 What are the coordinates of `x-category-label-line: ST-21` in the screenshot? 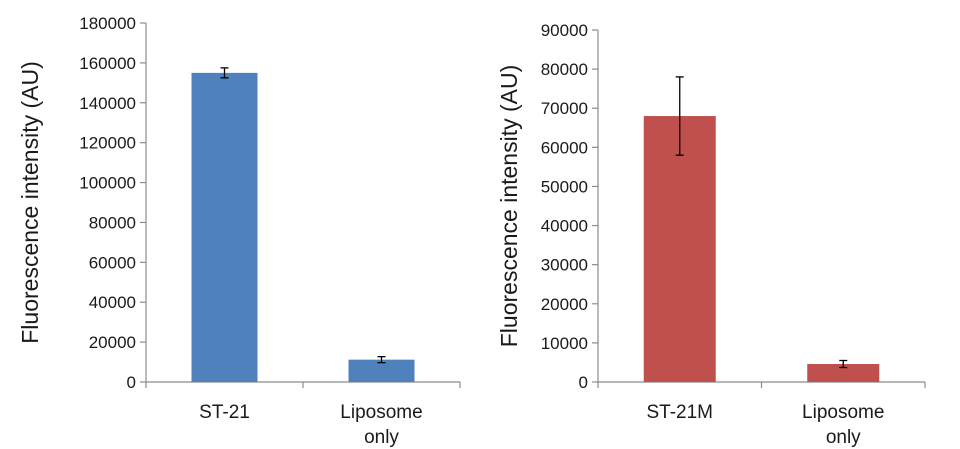 It's located at (224, 412).